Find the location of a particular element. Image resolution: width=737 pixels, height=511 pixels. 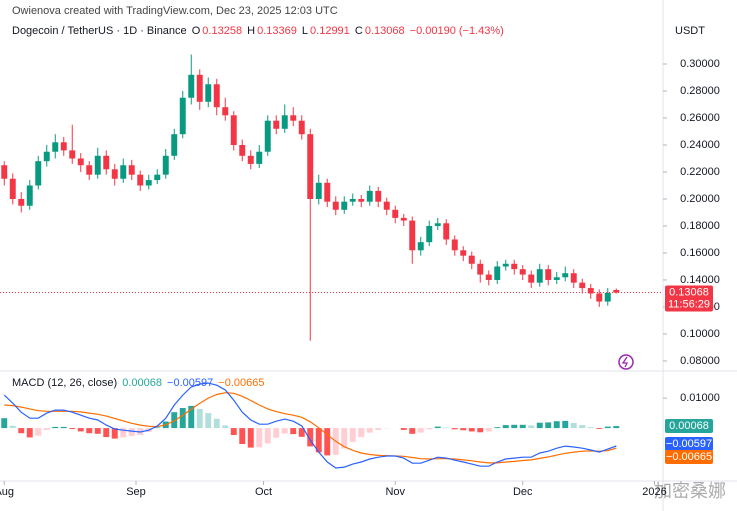

alert-icon-bolt is located at coordinates (625, 362).